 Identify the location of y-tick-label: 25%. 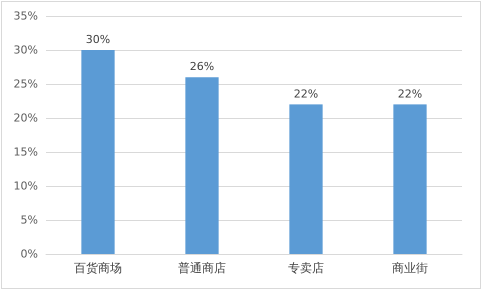
(26, 84).